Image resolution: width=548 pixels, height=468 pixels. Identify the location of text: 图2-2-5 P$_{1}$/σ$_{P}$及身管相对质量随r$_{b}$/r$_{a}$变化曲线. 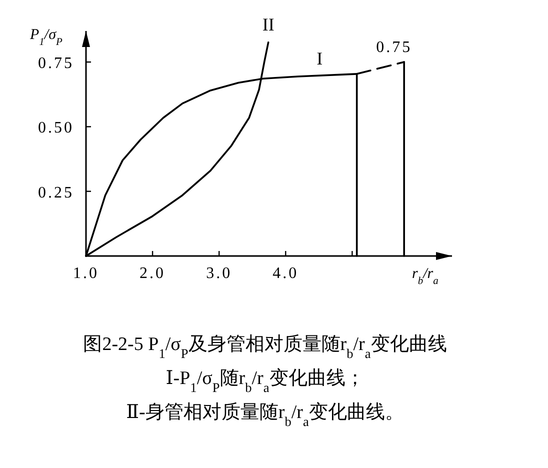
(265, 347).